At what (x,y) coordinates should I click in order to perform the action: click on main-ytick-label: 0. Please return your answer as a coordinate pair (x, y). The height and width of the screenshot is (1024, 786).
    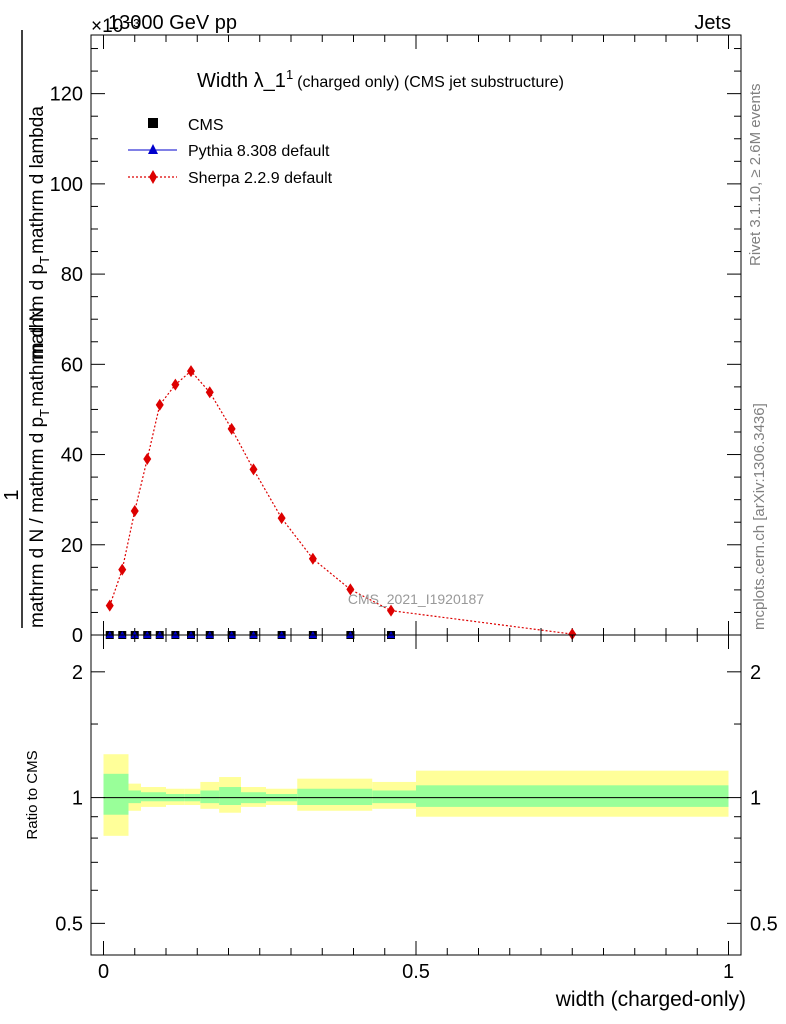
    Looking at the image, I should click on (77, 636).